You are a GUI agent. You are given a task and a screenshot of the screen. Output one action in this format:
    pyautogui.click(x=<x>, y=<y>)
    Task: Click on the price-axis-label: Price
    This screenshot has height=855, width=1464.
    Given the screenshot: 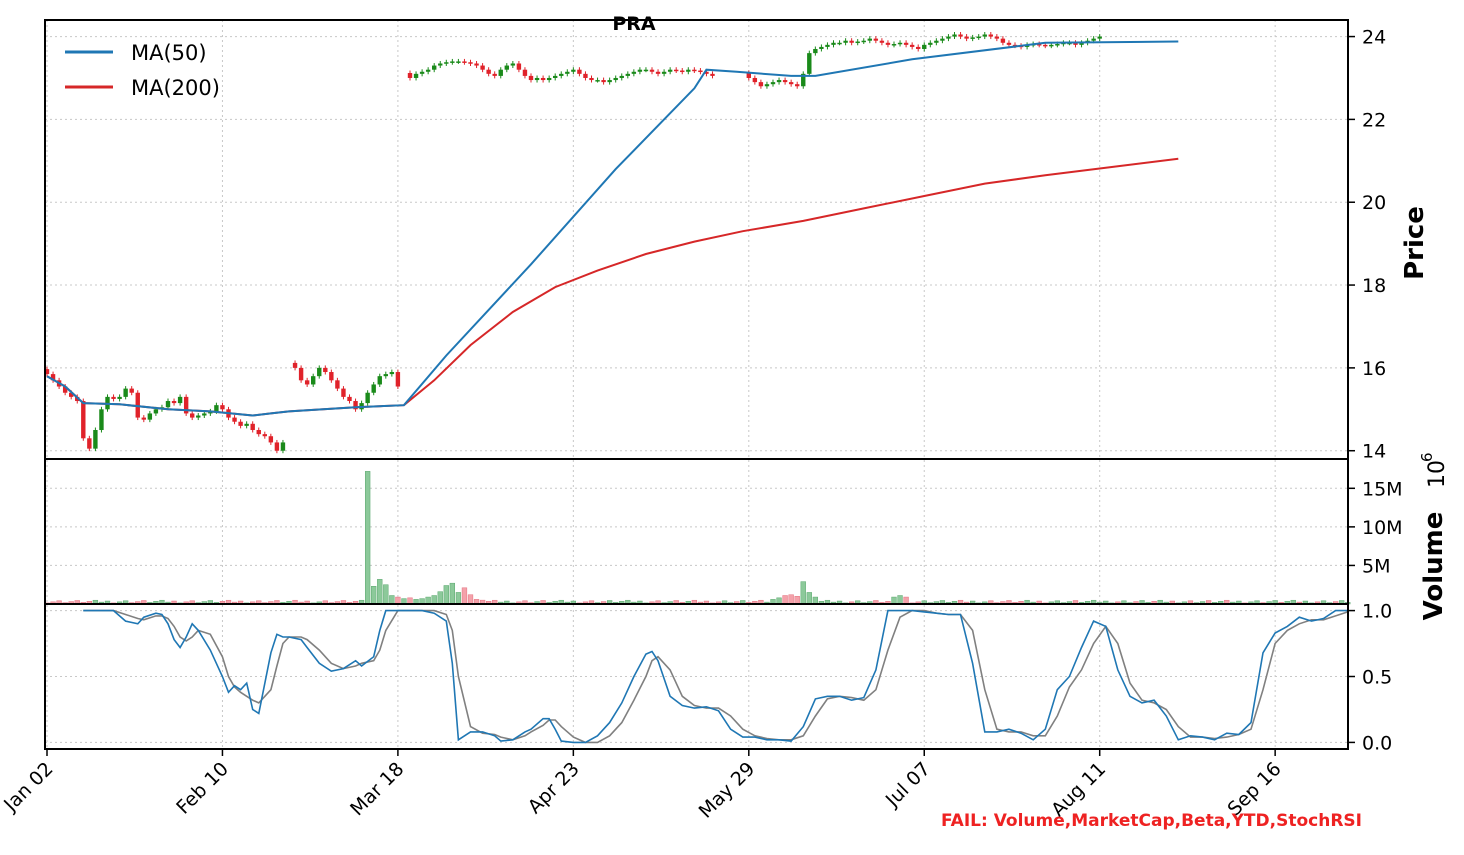 What is the action you would take?
    pyautogui.click(x=1415, y=243)
    